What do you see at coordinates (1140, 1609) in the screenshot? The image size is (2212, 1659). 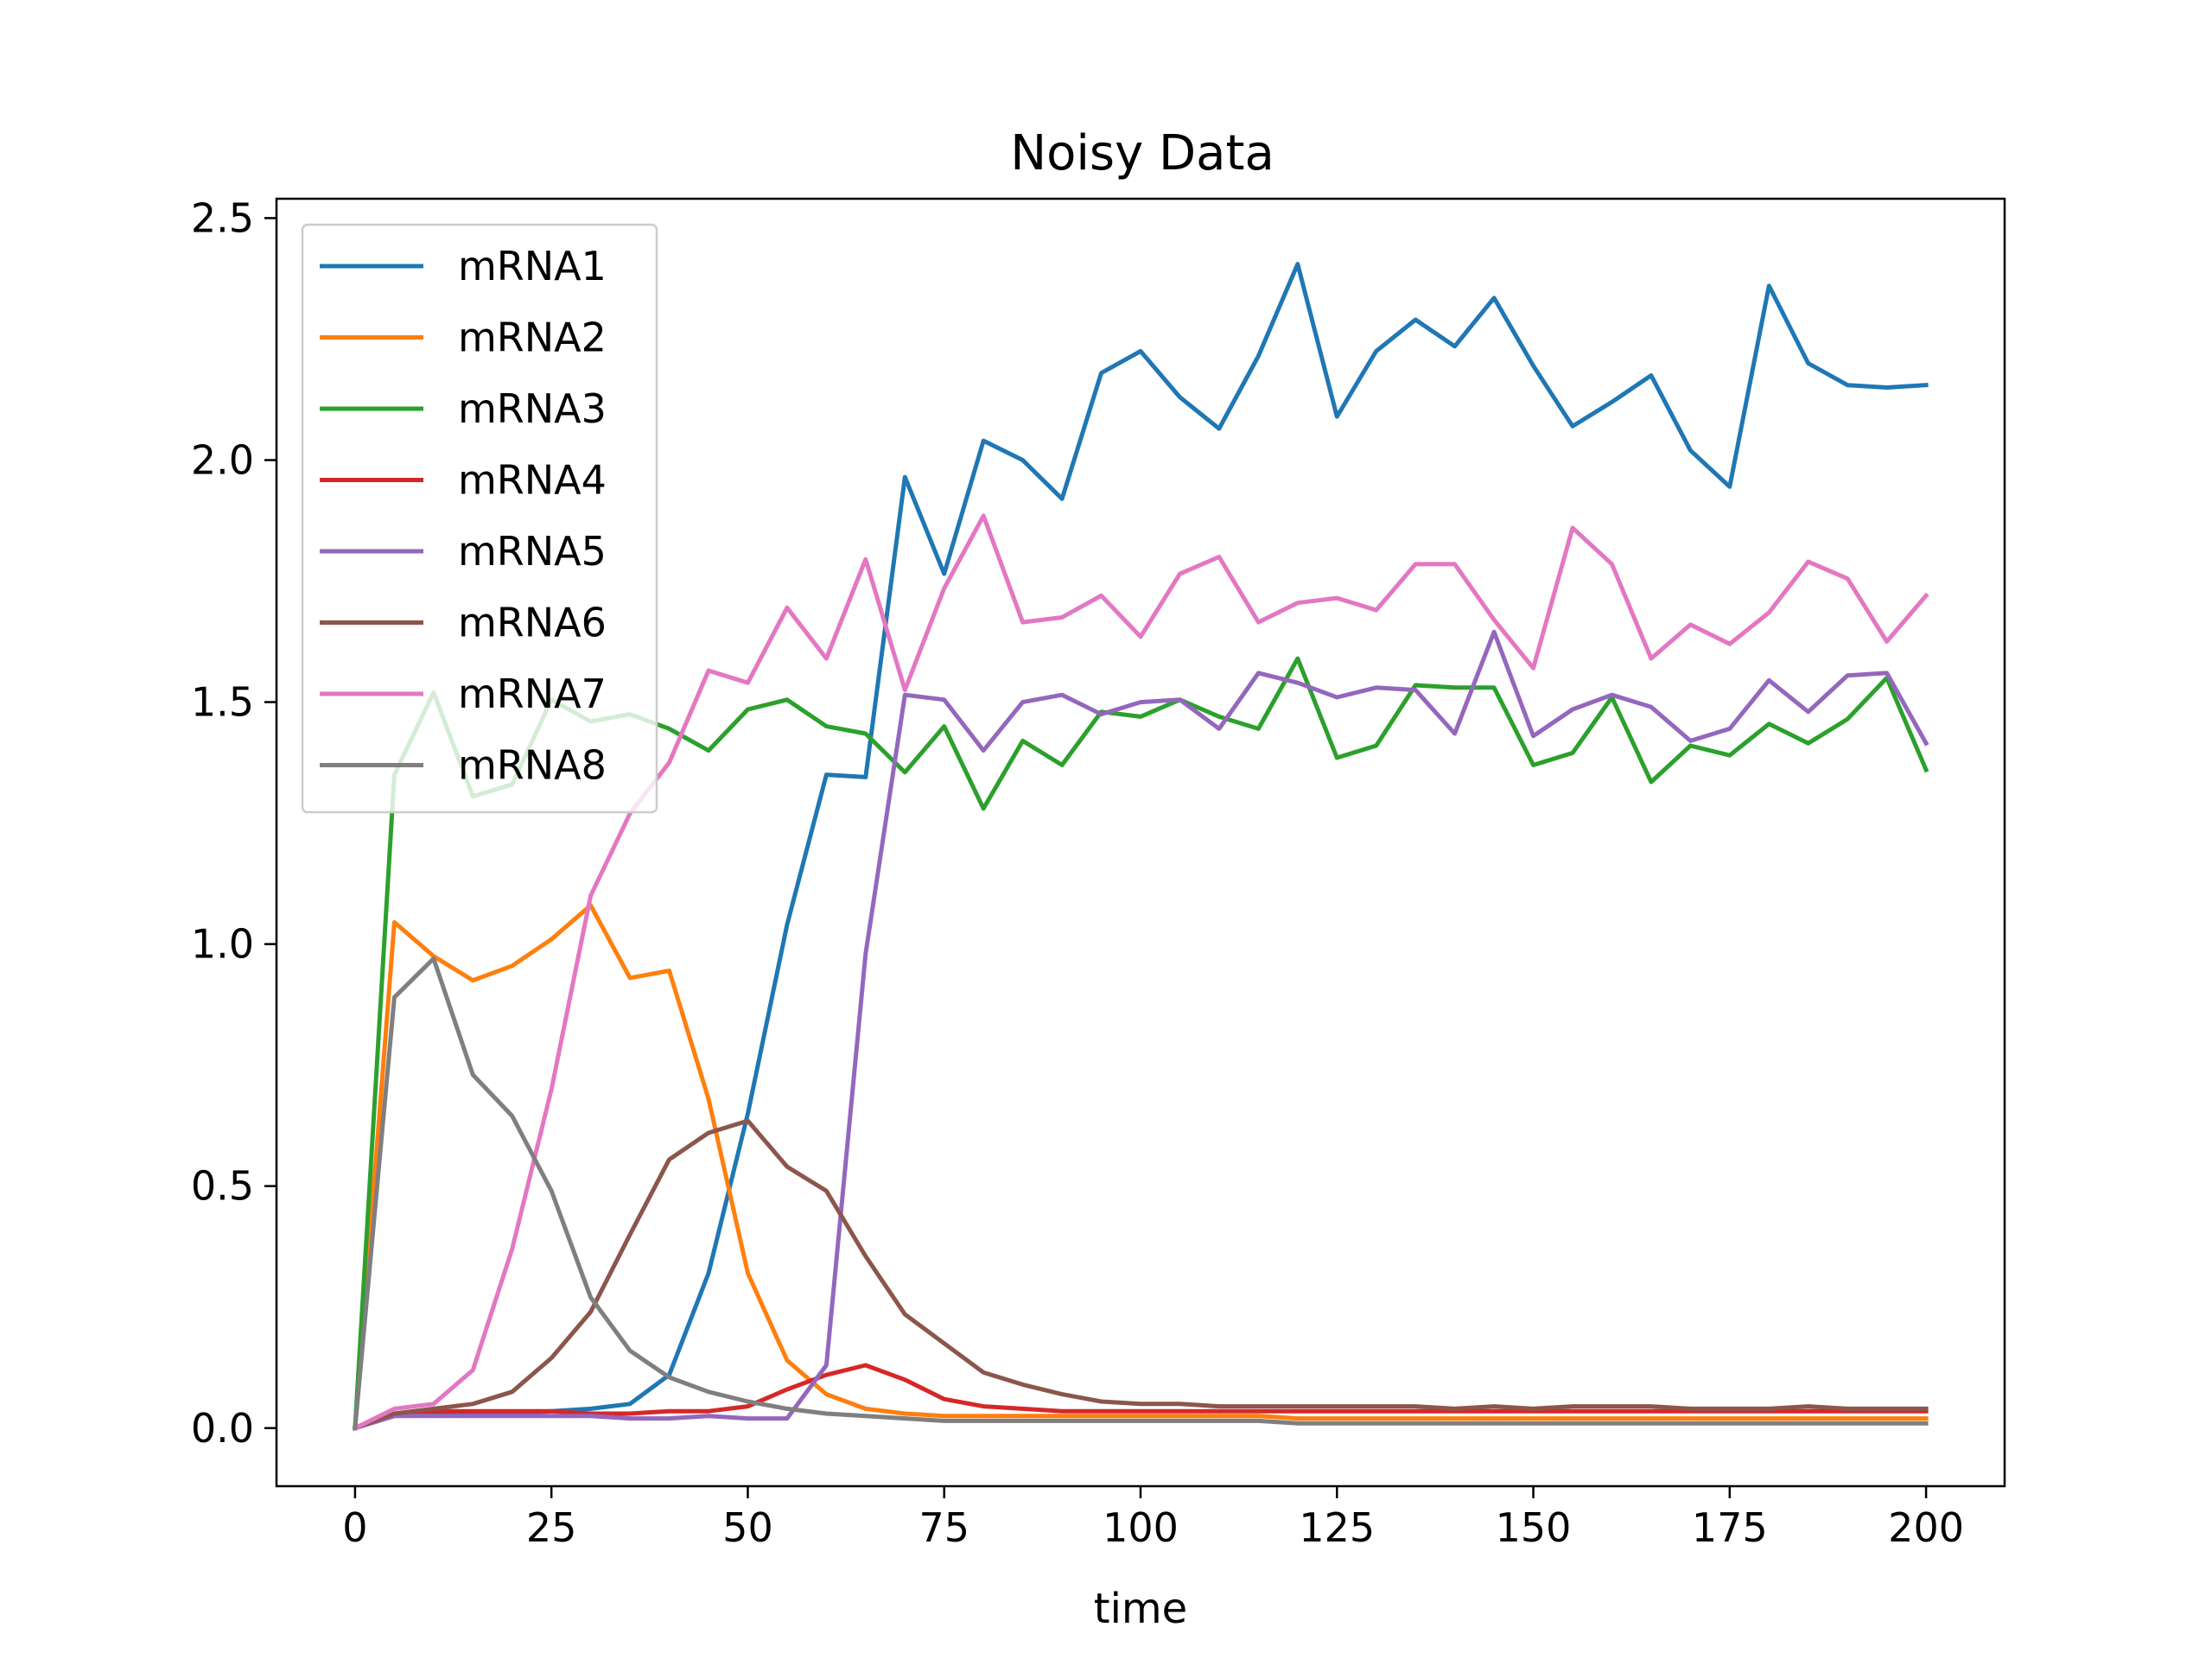 I see `x-axis-label: time` at bounding box center [1140, 1609].